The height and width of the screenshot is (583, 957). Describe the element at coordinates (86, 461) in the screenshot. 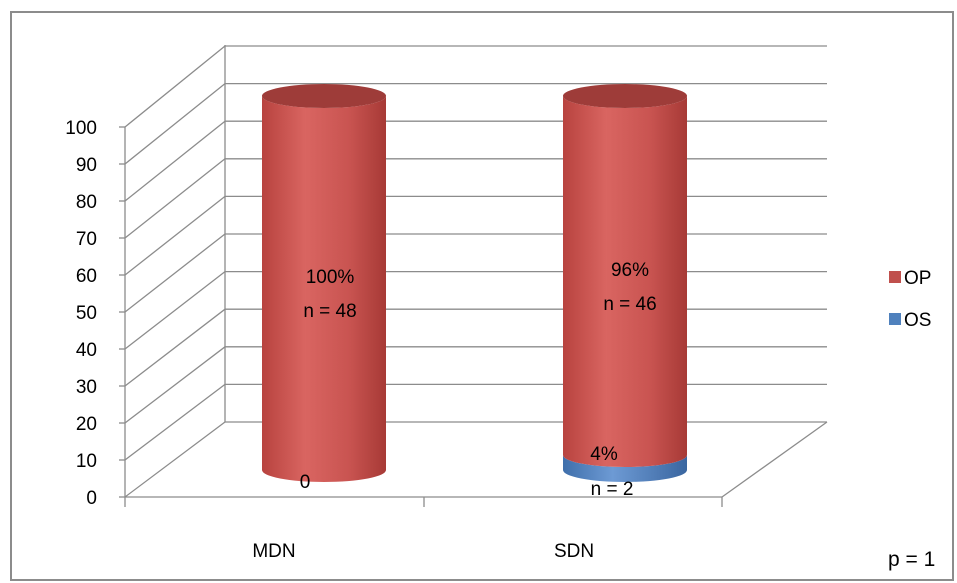

I see `y-tick-label: 10` at that location.